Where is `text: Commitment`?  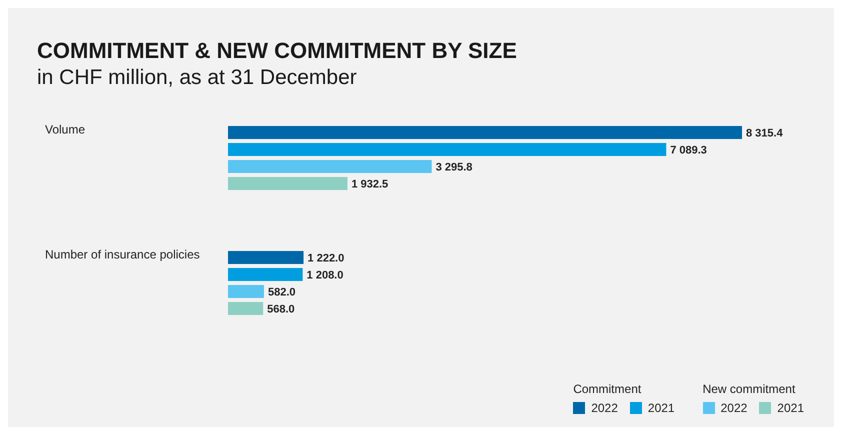
text: Commitment is located at coordinates (607, 389).